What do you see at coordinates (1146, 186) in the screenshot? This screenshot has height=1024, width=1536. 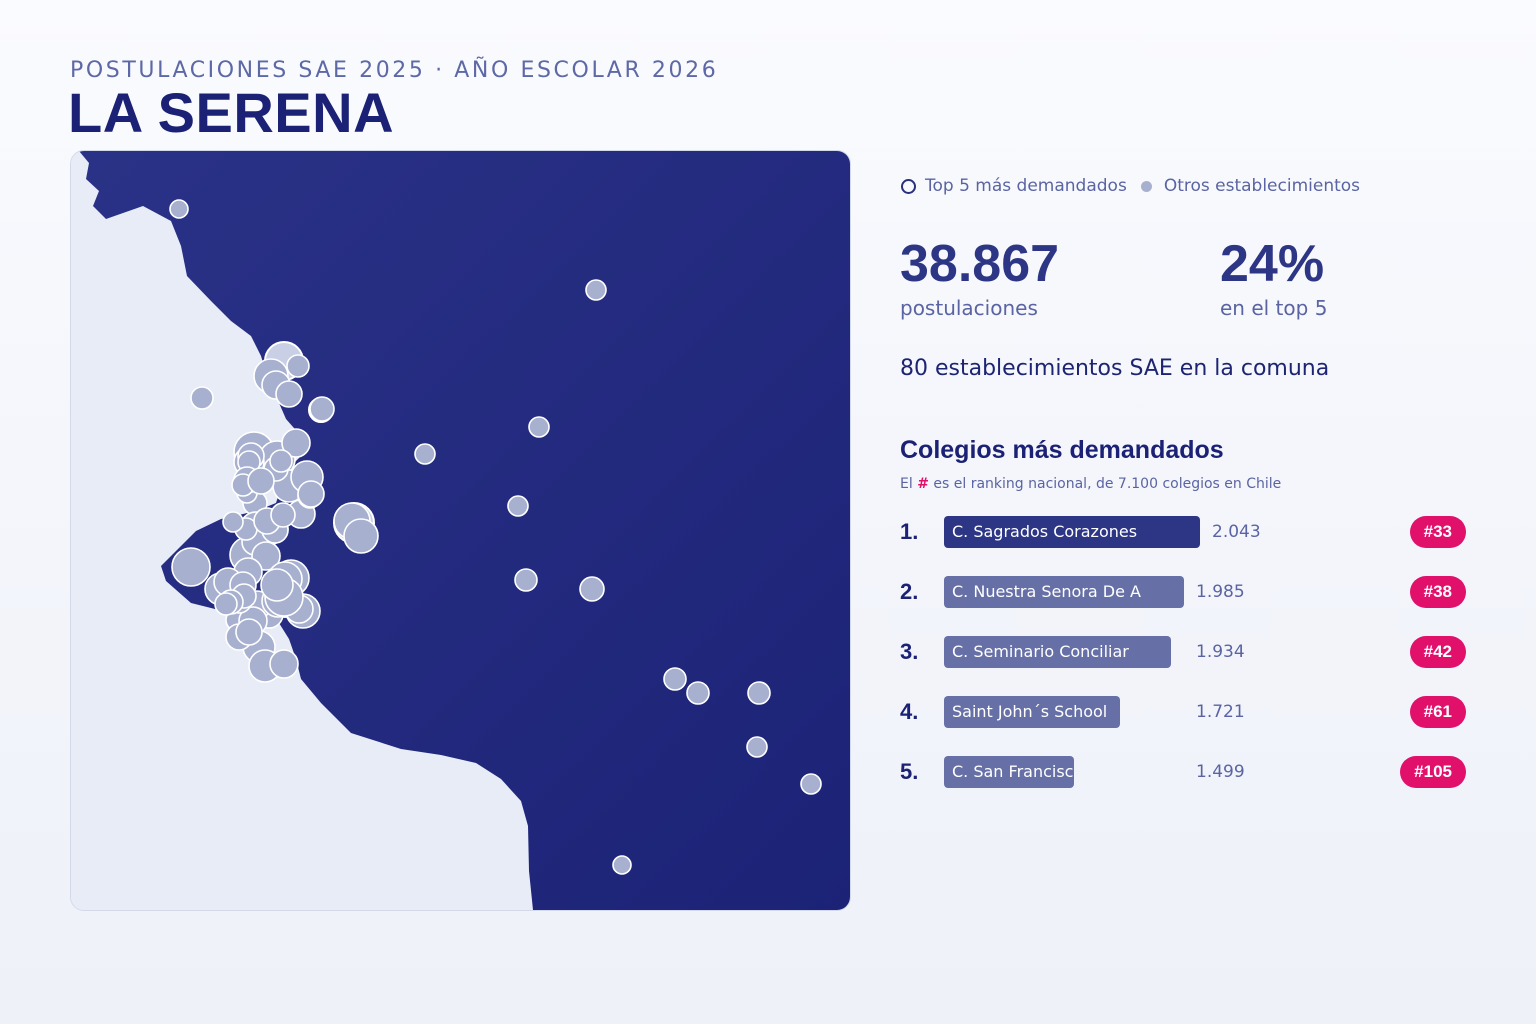 I see `others-dot-icon` at bounding box center [1146, 186].